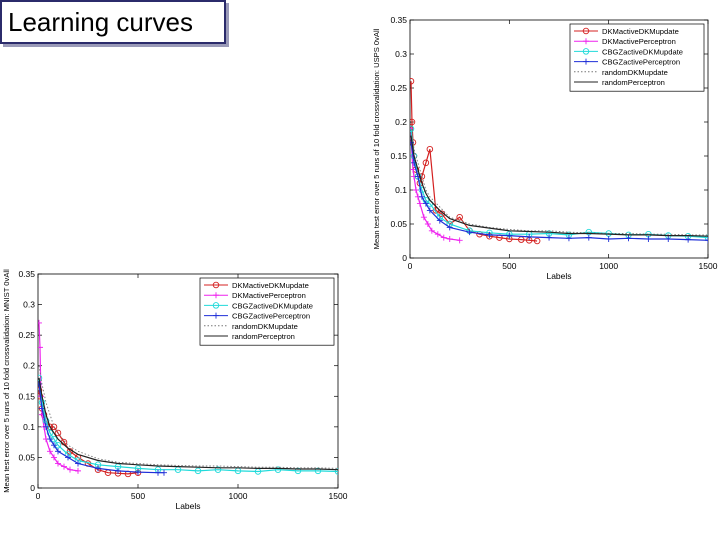 This screenshot has height=540, width=720. I want to click on mnist-series-group, so click(188, 398).